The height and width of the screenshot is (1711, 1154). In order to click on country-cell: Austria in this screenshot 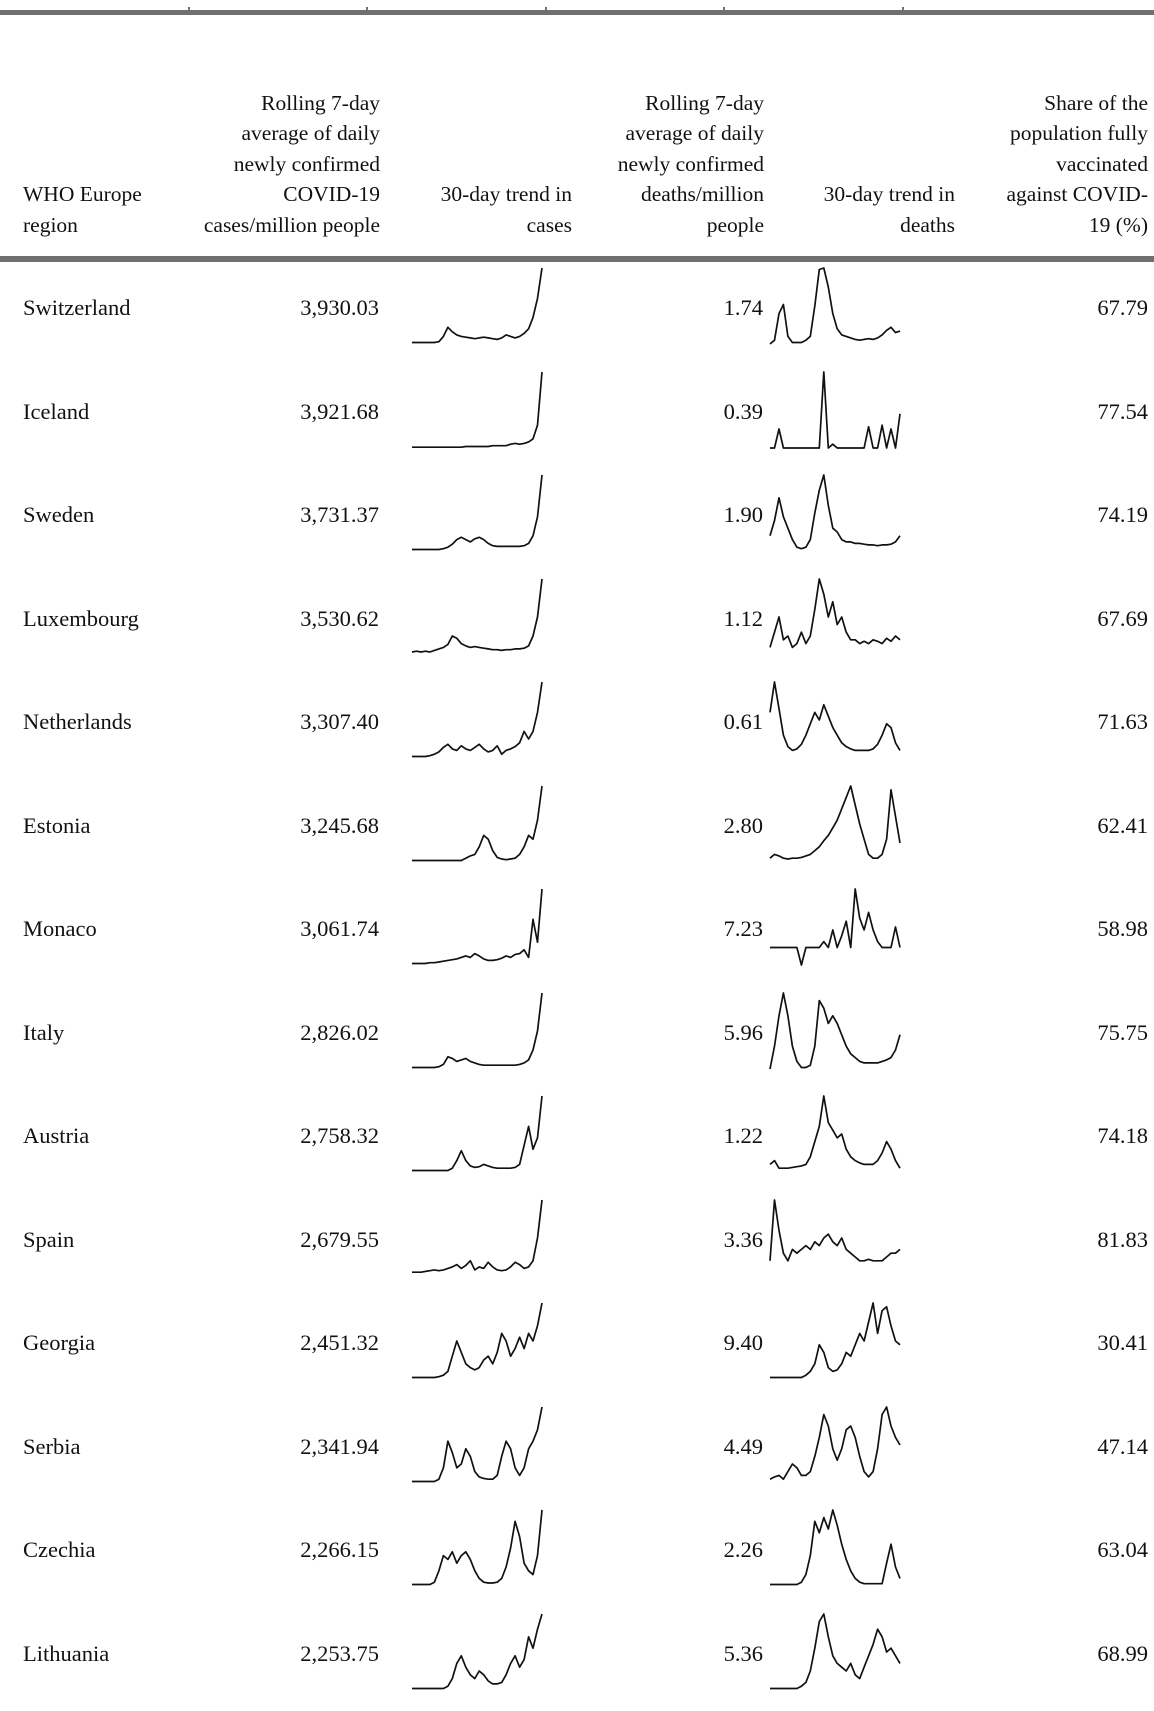, I will do `click(56, 1136)`.